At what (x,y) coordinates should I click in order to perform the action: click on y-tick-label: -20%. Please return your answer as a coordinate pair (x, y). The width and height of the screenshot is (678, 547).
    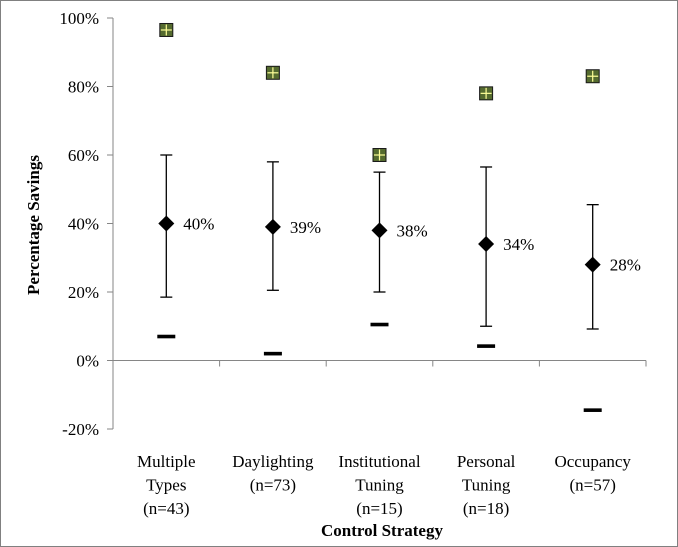
    Looking at the image, I should click on (80, 429).